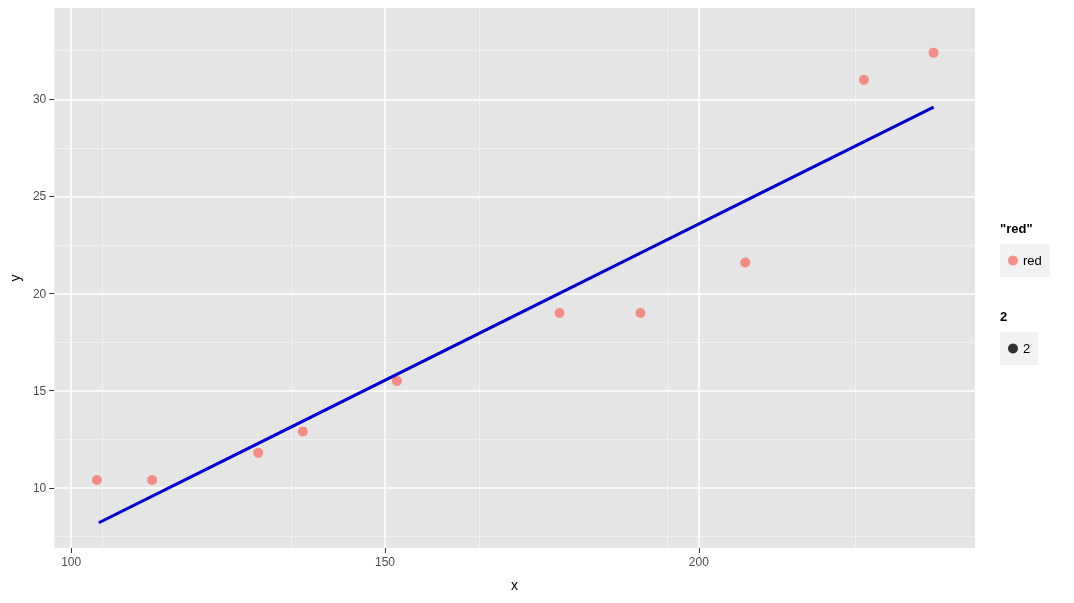 This screenshot has height=603, width=1074. I want to click on y-tick-label: 10, so click(39, 487).